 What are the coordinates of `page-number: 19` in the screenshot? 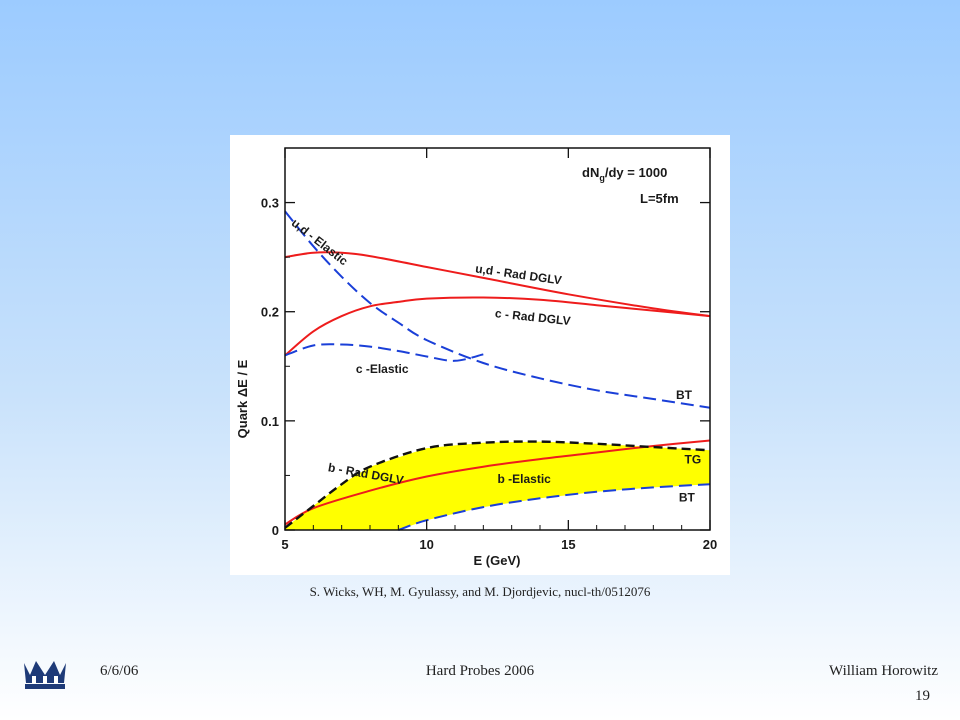 It's located at (922, 696).